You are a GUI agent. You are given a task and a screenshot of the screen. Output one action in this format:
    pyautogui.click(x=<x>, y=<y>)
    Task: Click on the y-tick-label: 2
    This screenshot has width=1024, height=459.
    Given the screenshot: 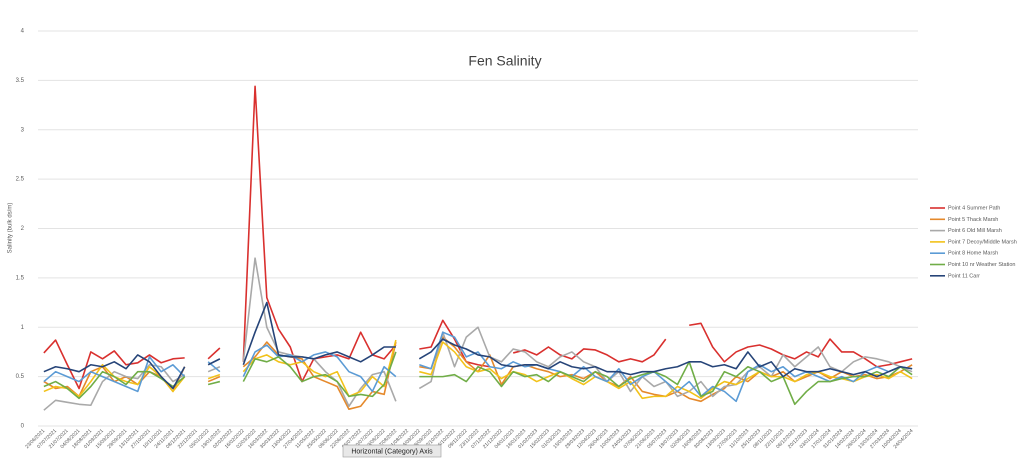 What is the action you would take?
    pyautogui.click(x=23, y=229)
    